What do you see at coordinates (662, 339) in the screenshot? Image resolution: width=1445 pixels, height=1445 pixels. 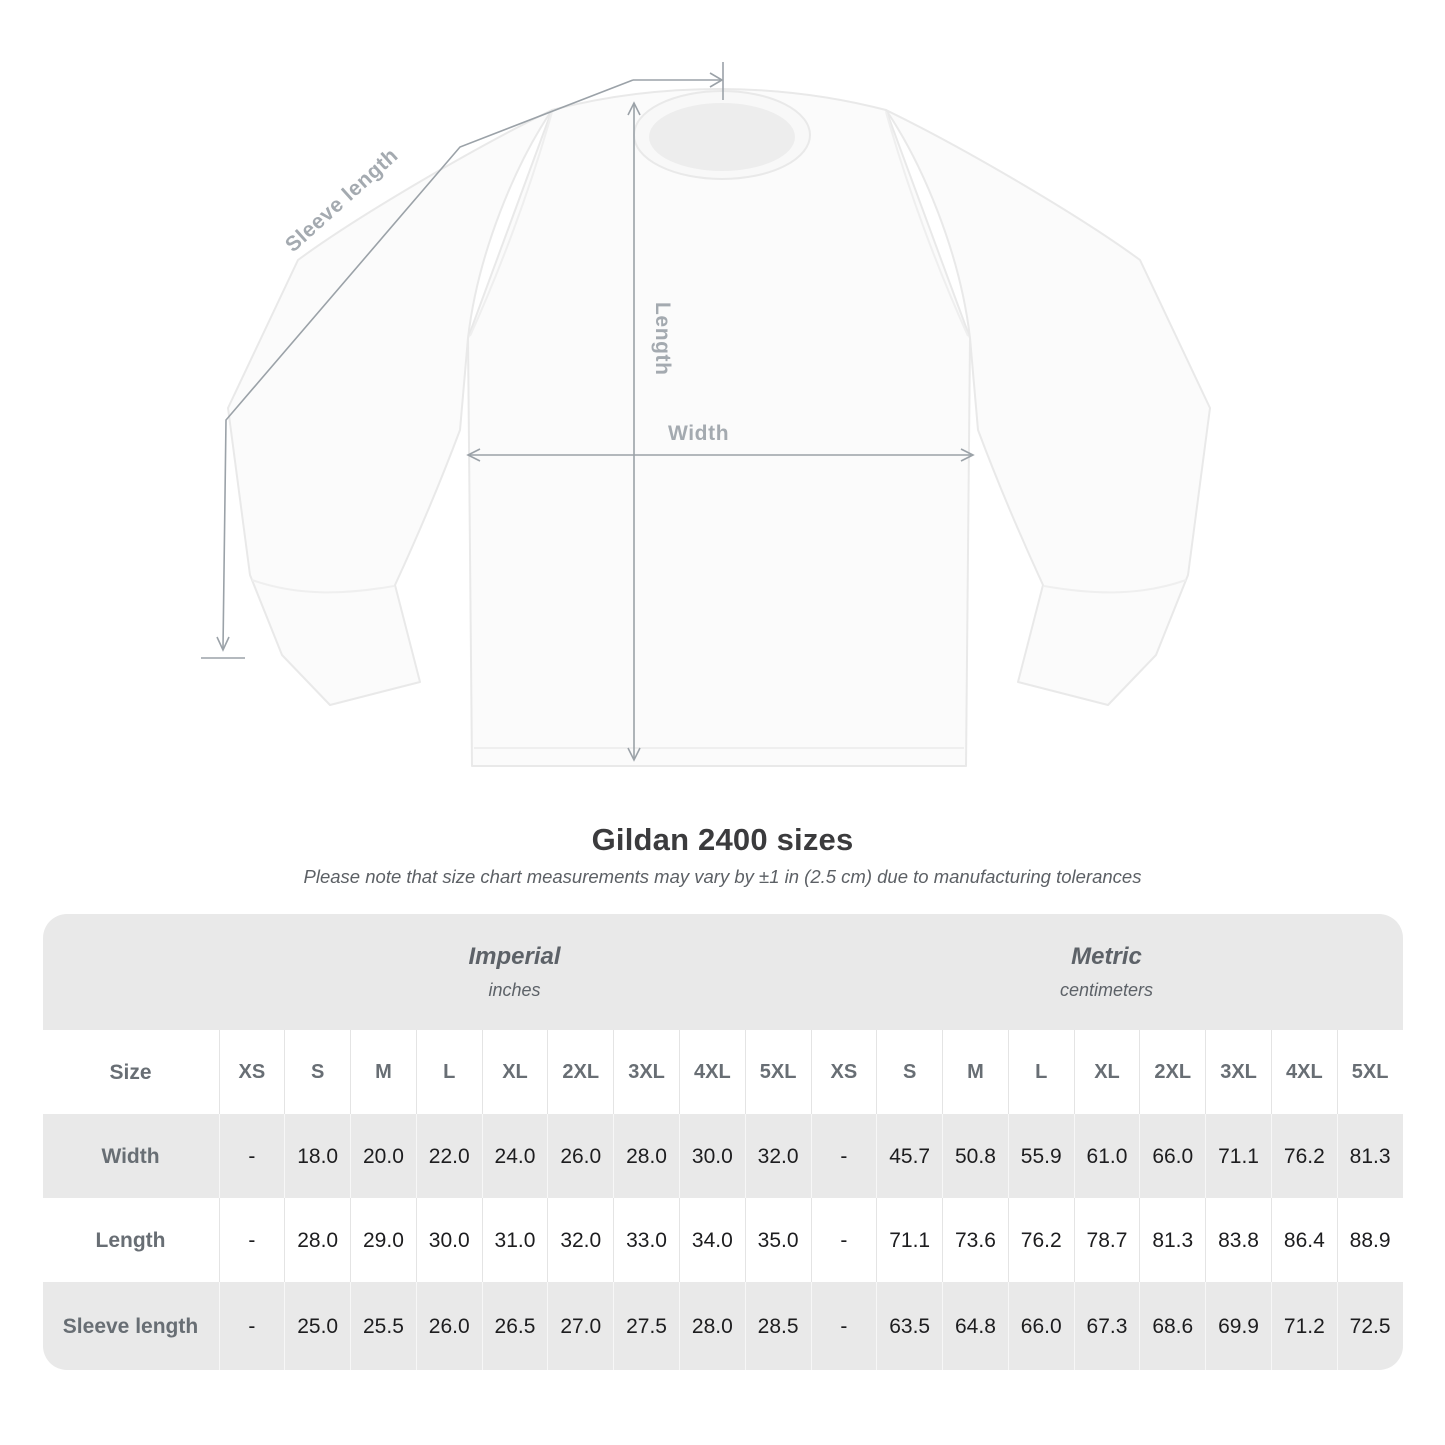 I see `length-label: Length` at bounding box center [662, 339].